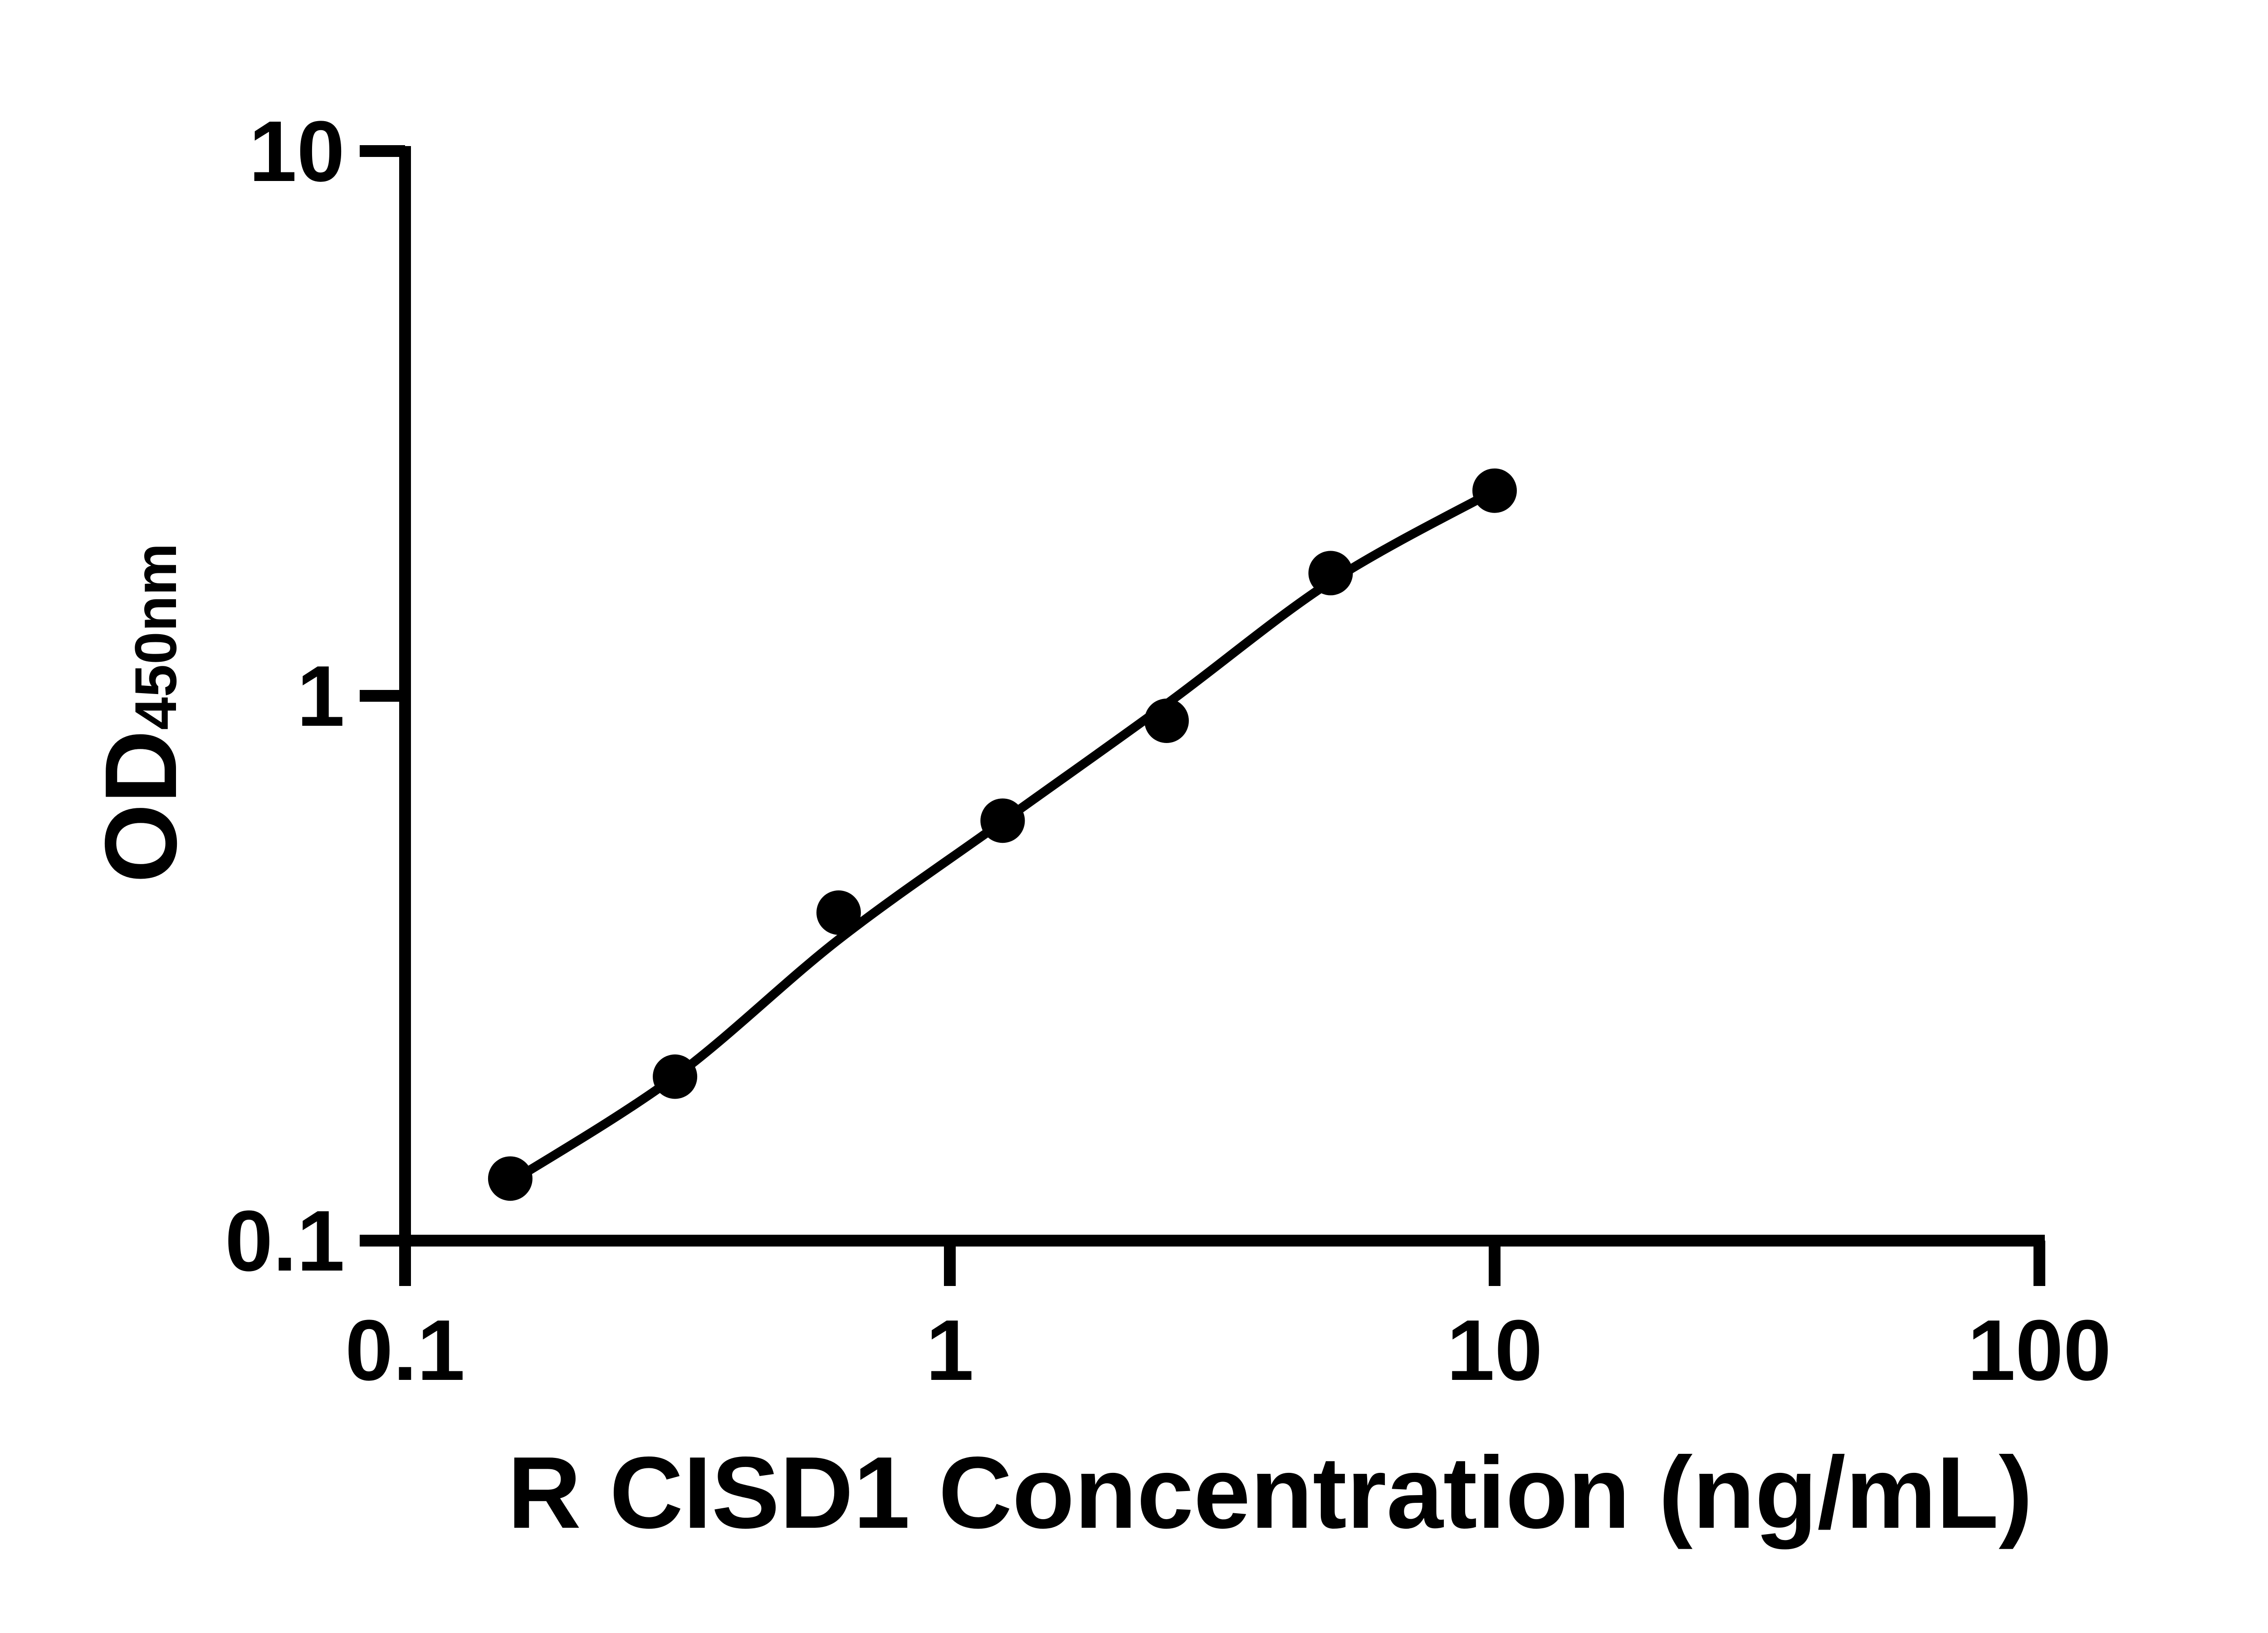 The height and width of the screenshot is (1633, 2268). What do you see at coordinates (2039, 1350) in the screenshot?
I see `x-tick-label: 100` at bounding box center [2039, 1350].